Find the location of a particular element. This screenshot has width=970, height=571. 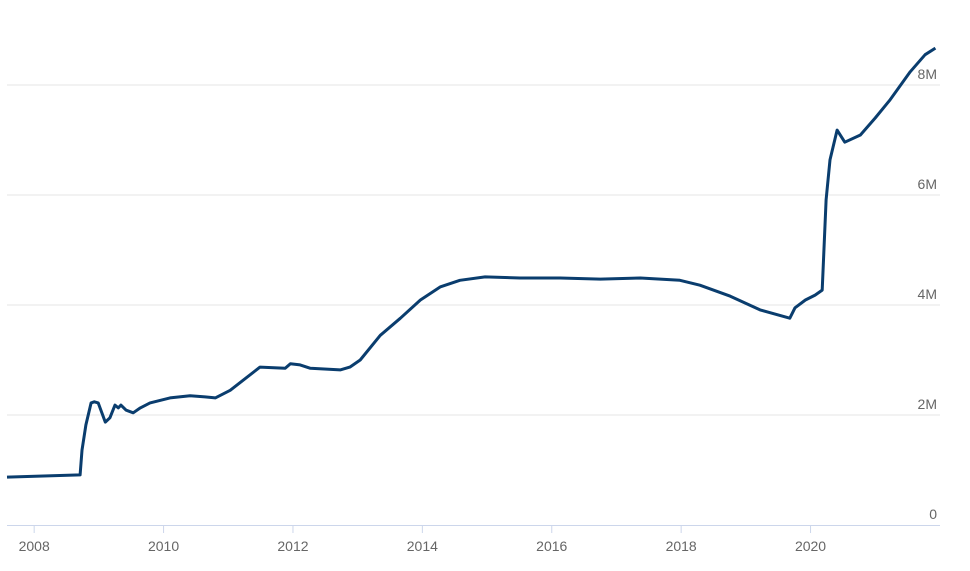

x-tick-label: 2012 is located at coordinates (292, 546).